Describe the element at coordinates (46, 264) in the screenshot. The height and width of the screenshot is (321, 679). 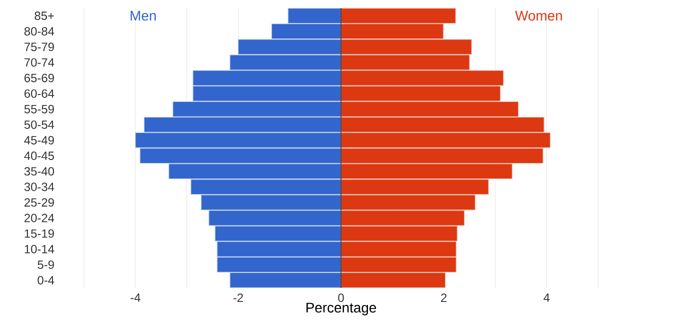
I see `y-tick-label: 5-9` at that location.